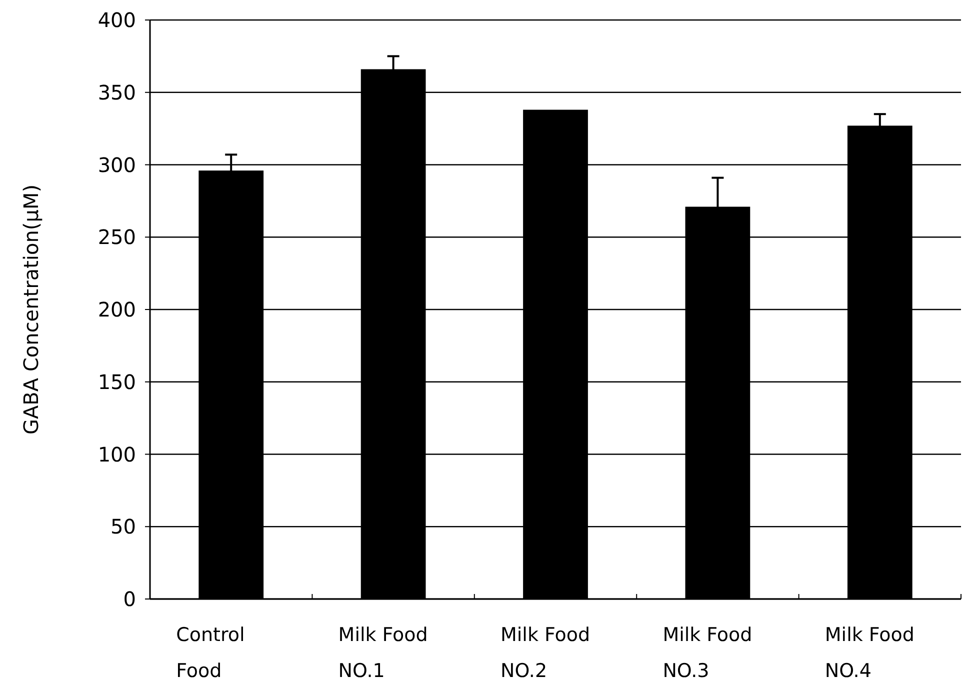 This screenshot has height=699, width=969. Describe the element at coordinates (383, 653) in the screenshot. I see `x-tick-label: Milk Food NO.1` at that location.